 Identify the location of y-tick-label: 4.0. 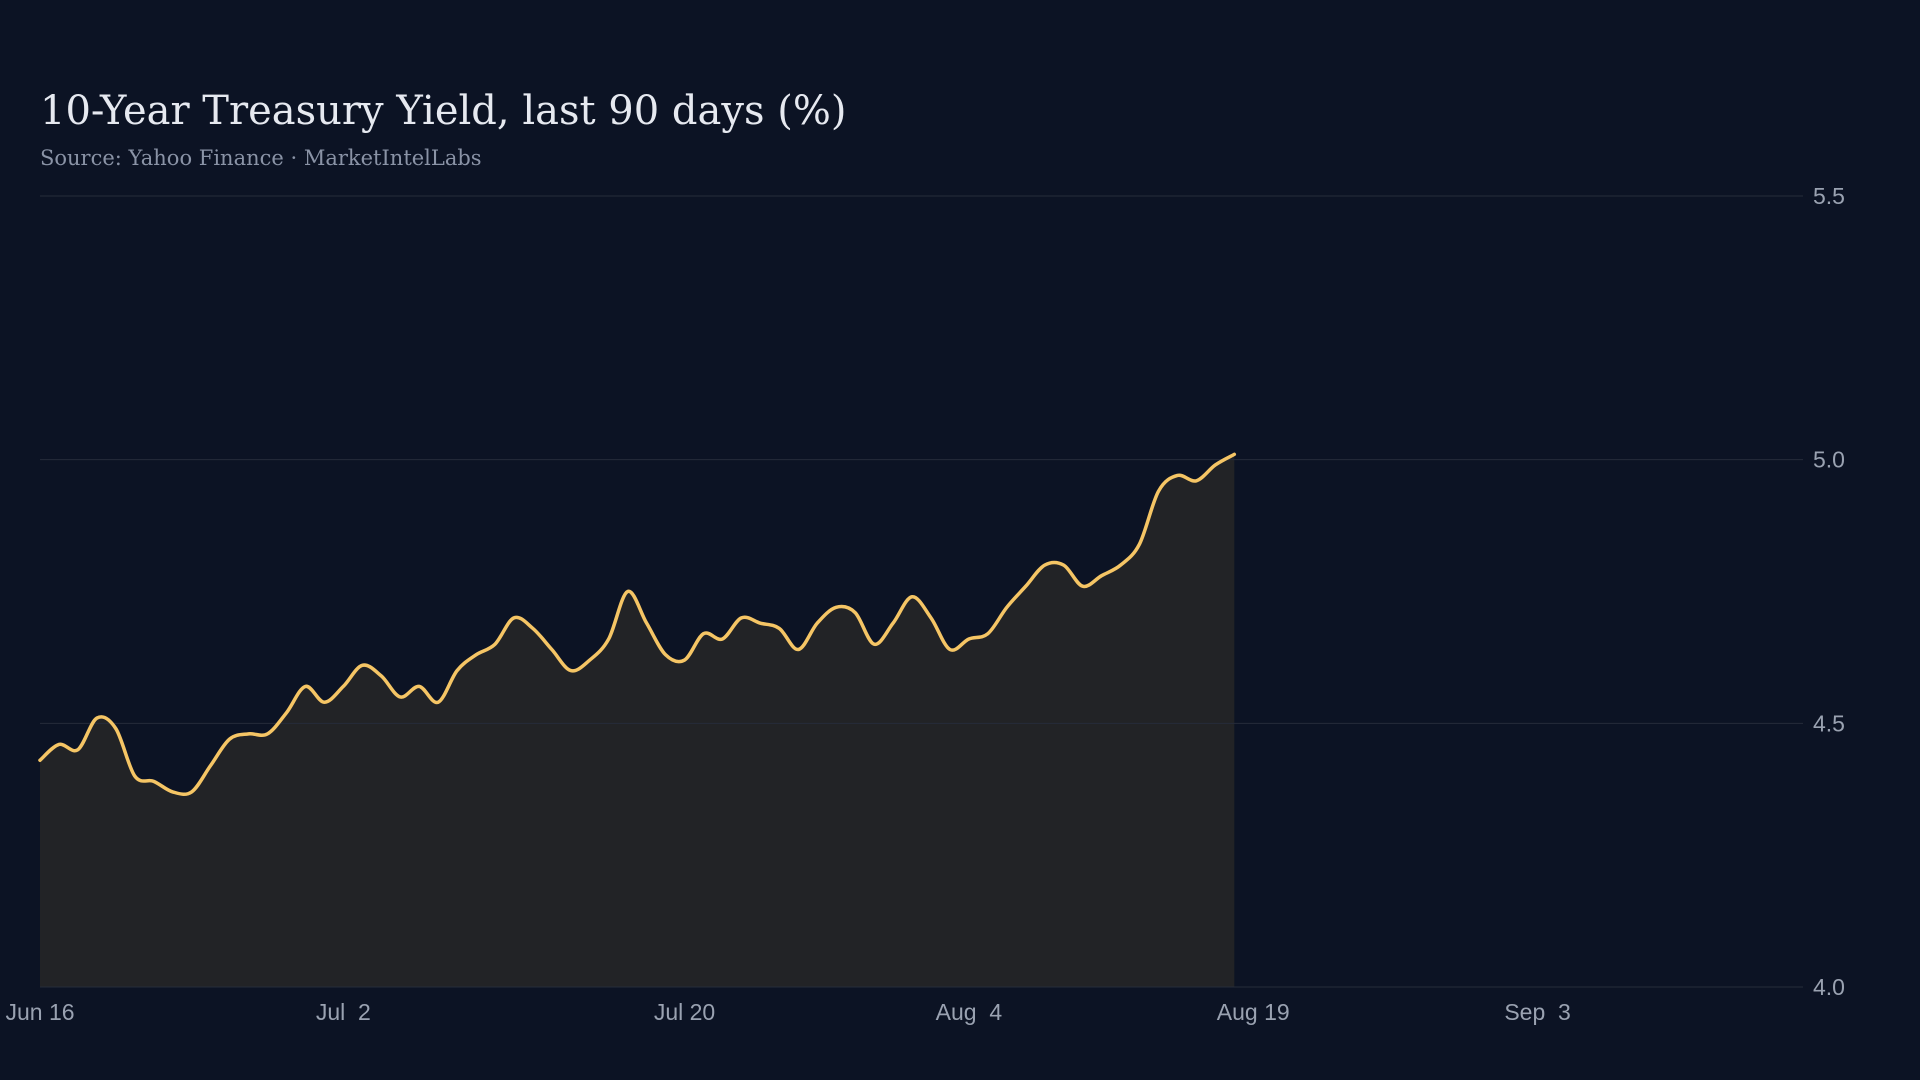
(1829, 987).